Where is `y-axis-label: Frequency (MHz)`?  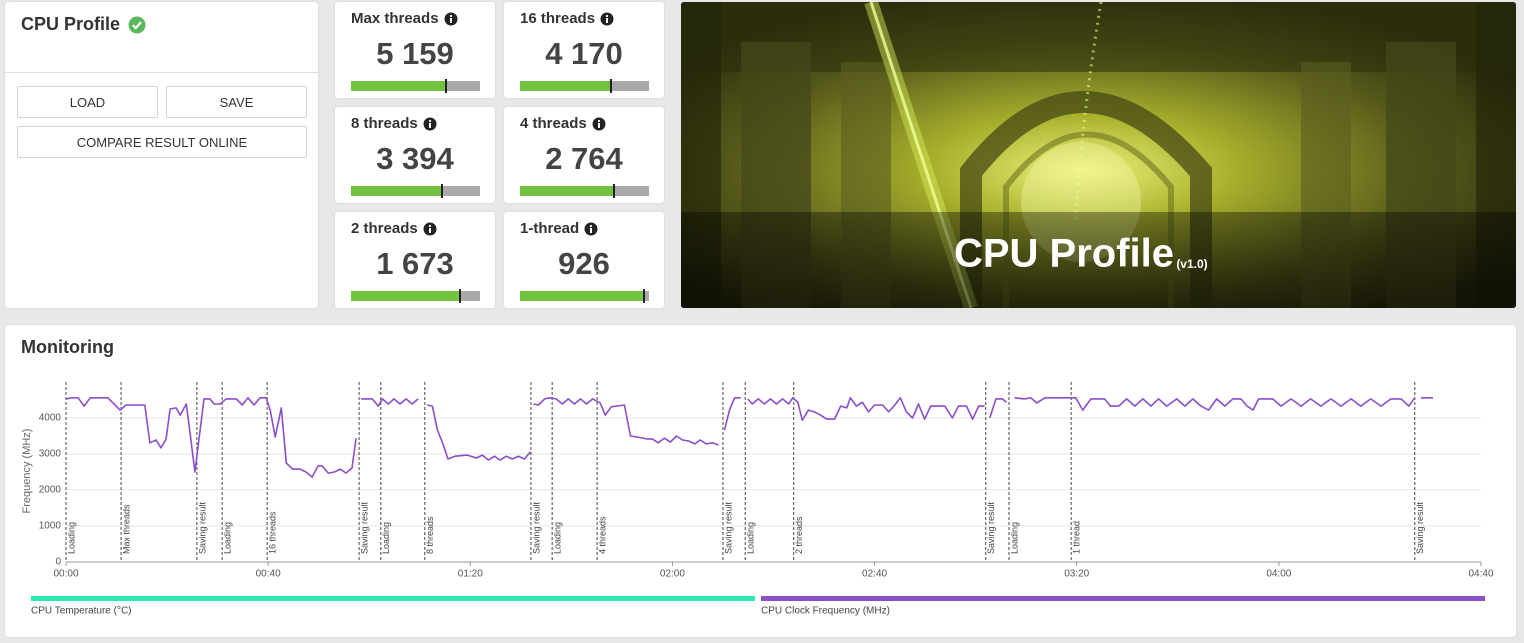 y-axis-label: Frequency (MHz) is located at coordinates (27, 471).